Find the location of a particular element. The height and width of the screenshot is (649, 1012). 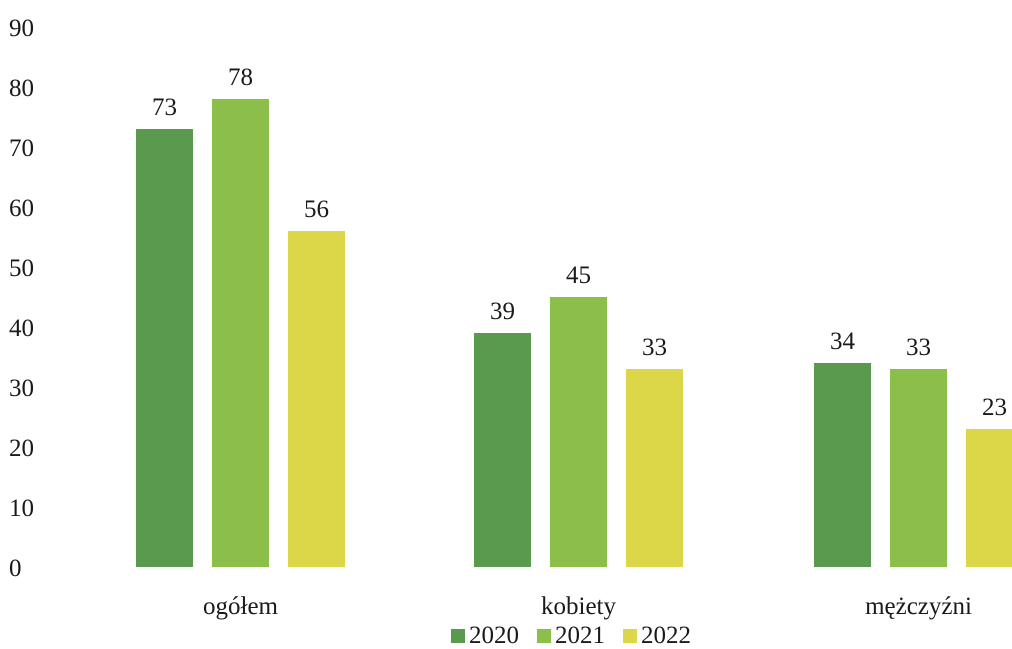

legend: 2020 2021 2022 is located at coordinates (506, 635).